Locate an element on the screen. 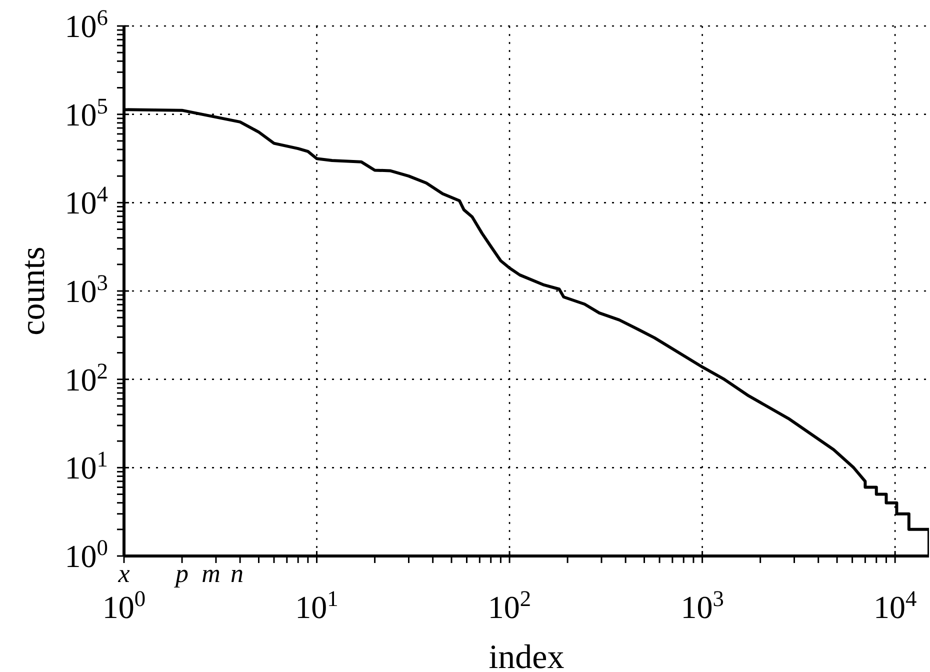 The image size is (930, 672). text: m is located at coordinates (211, 573).